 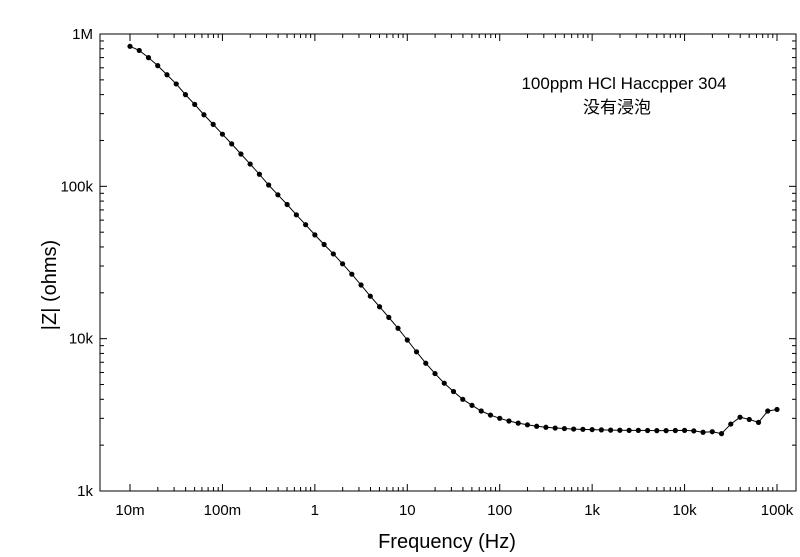 I want to click on annotation-line-1: 100ppm HCl Haccpper 304, so click(x=623, y=83).